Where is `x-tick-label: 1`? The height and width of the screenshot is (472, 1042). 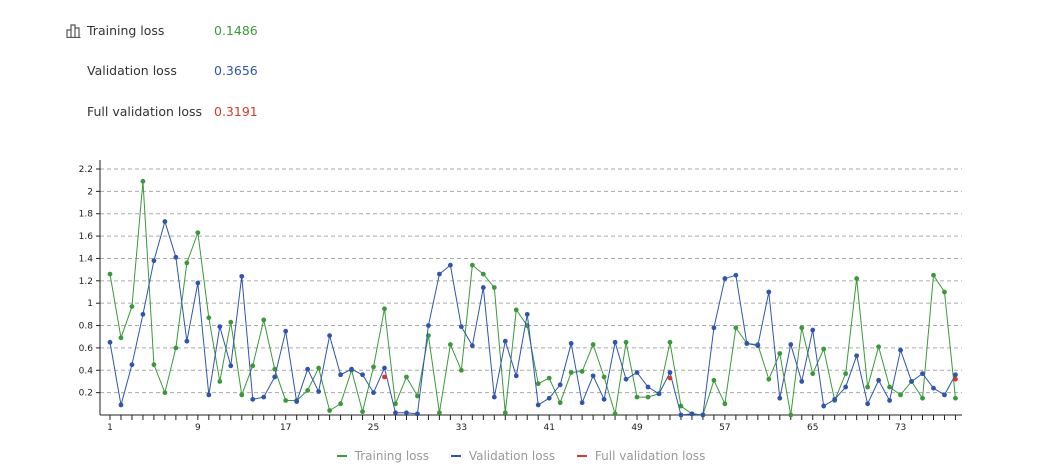 x-tick-label: 1 is located at coordinates (110, 428).